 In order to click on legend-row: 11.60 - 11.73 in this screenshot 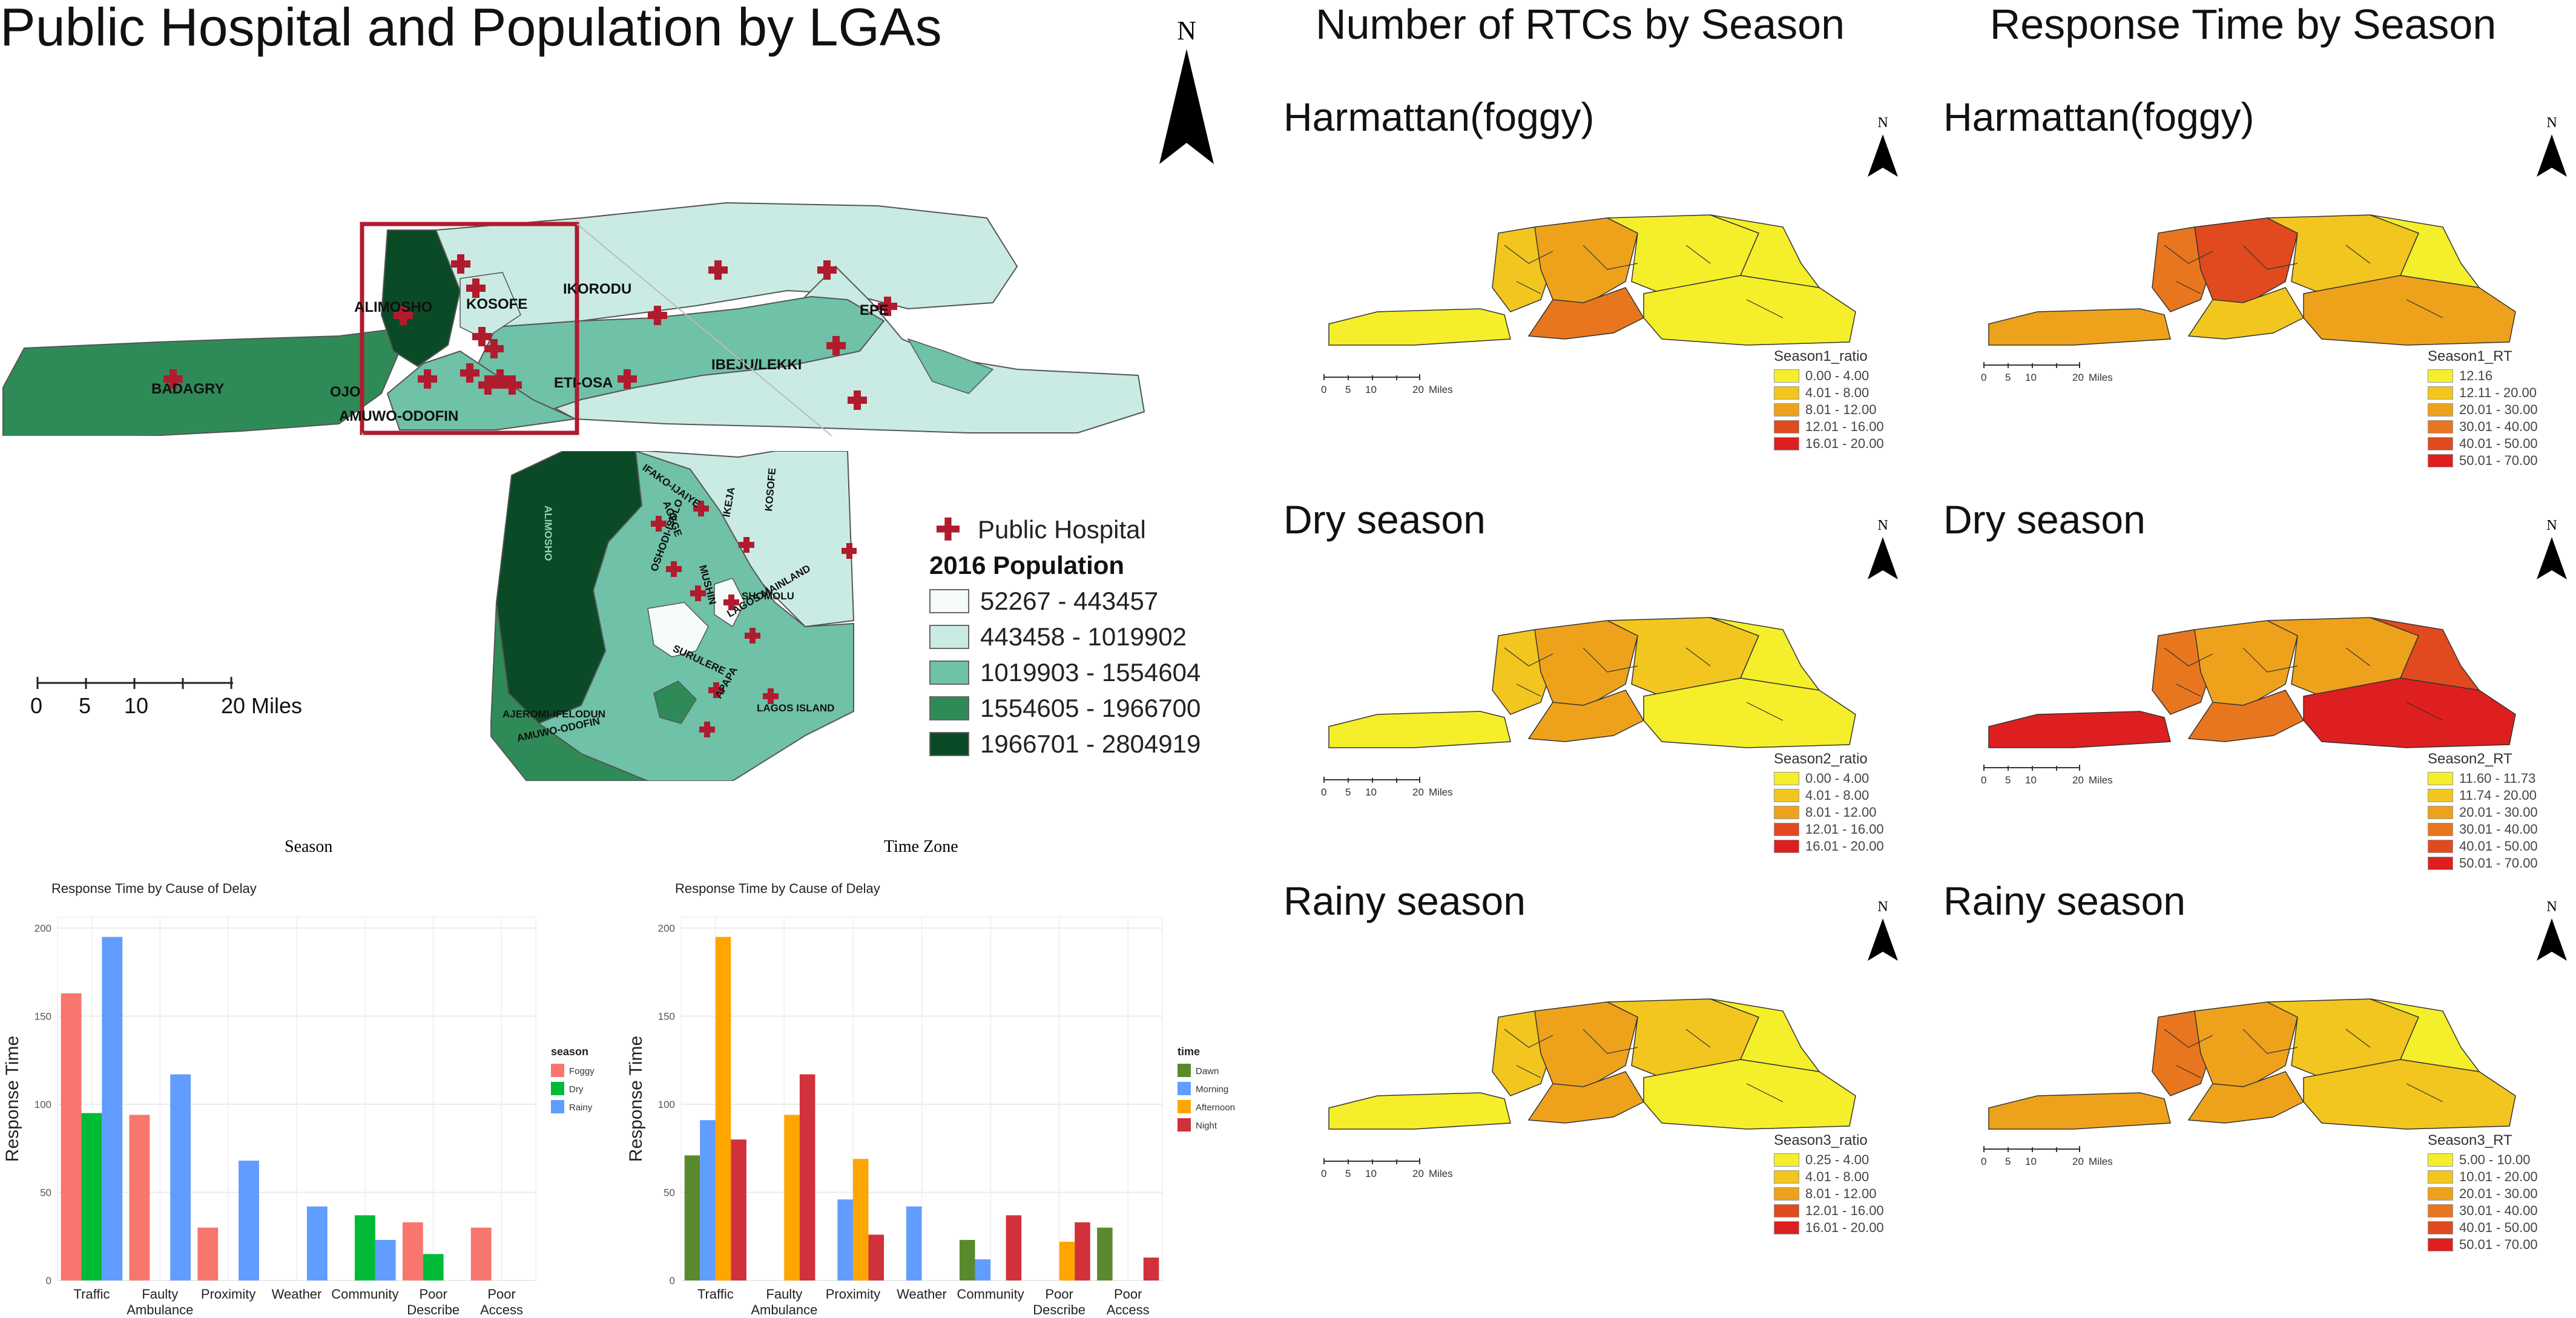, I will do `click(2483, 779)`.